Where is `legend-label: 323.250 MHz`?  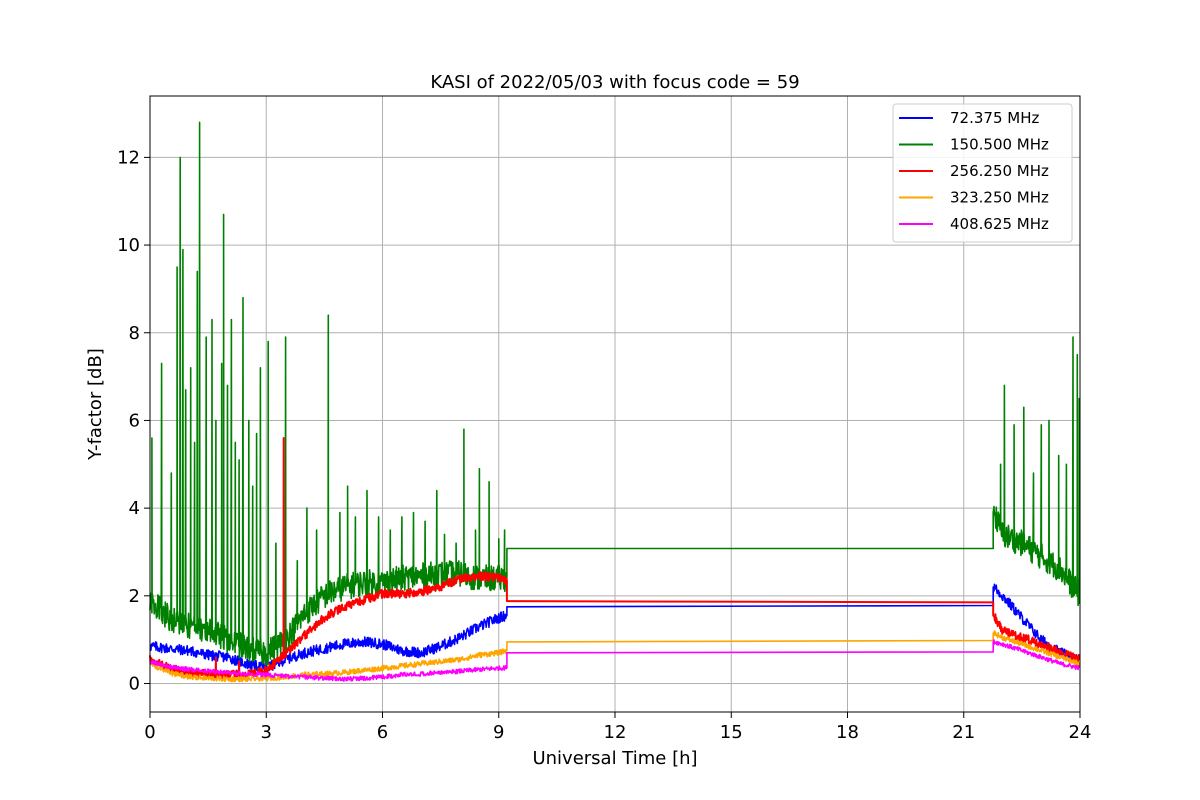
legend-label: 323.250 MHz is located at coordinates (999, 198).